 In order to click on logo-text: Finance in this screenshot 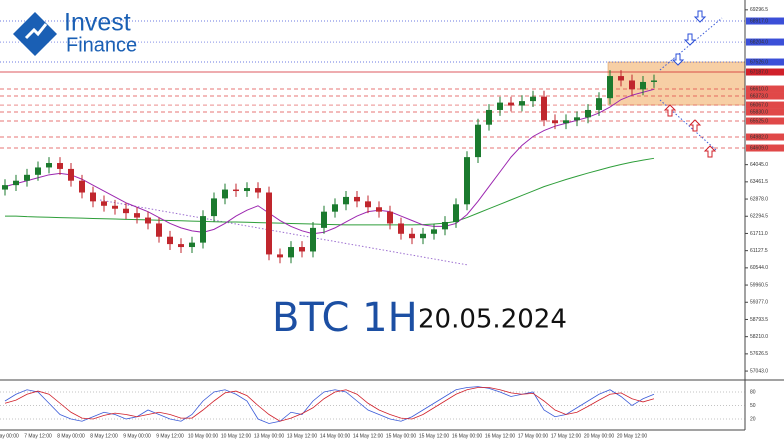, I will do `click(101, 45)`.